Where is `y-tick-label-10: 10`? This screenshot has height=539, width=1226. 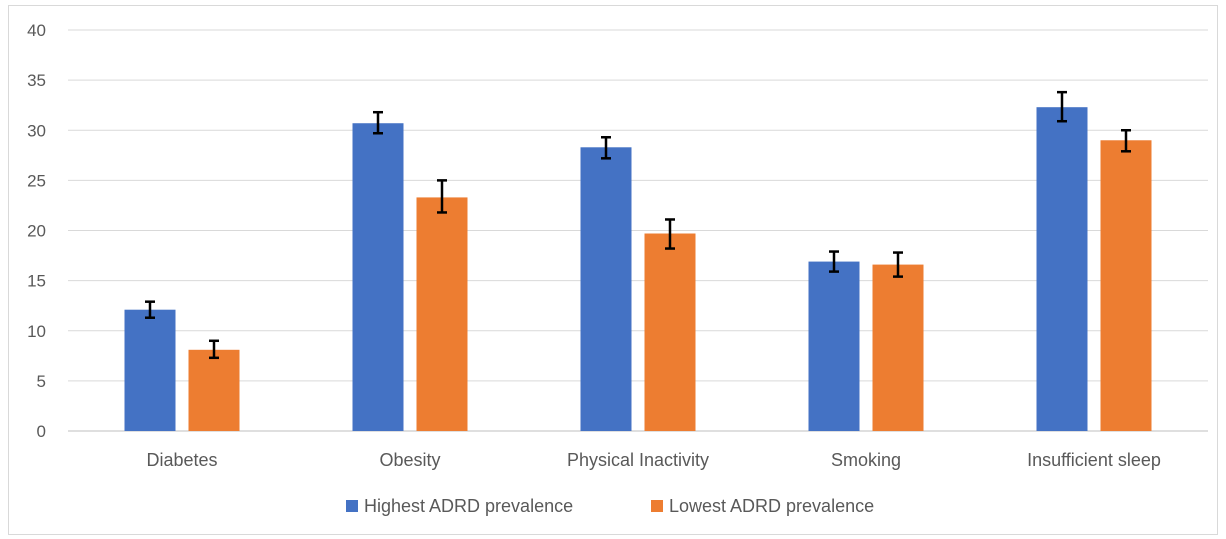 y-tick-label-10: 10 is located at coordinates (36, 331).